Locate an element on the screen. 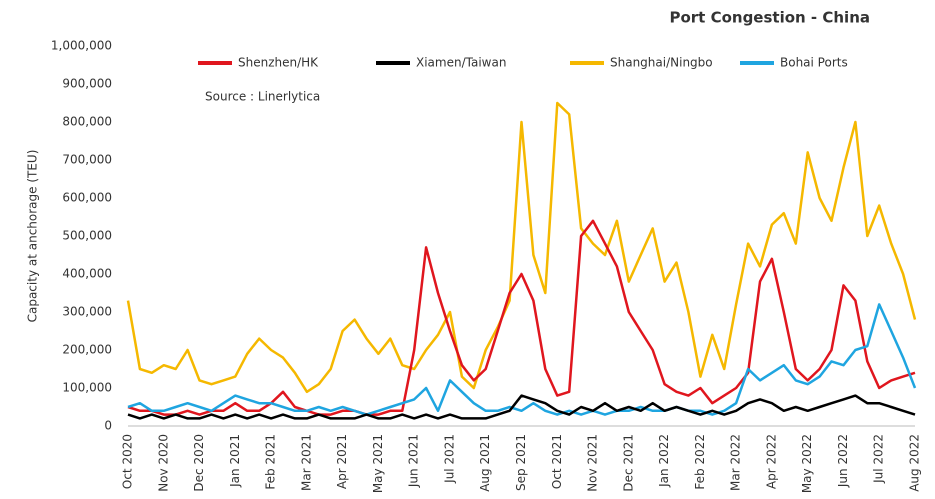 The image size is (935, 499). y-tick-label: 100,000 is located at coordinates (87, 388).